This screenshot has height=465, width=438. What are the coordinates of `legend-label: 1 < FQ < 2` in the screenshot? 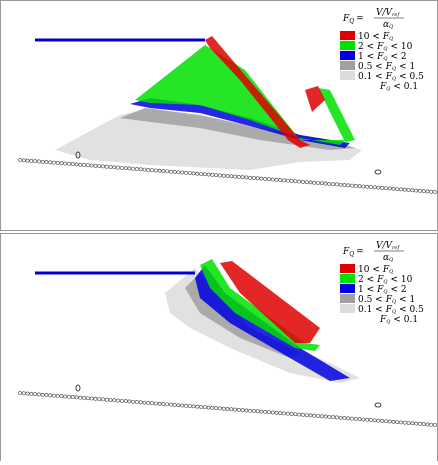 It's located at (382, 290).